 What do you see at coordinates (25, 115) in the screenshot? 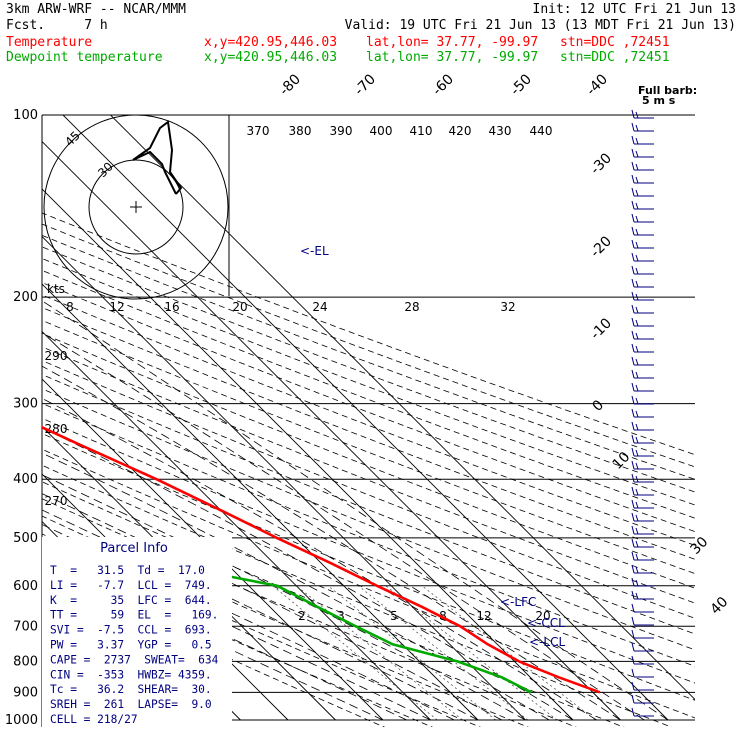
I see `pressure-label: 100` at bounding box center [25, 115].